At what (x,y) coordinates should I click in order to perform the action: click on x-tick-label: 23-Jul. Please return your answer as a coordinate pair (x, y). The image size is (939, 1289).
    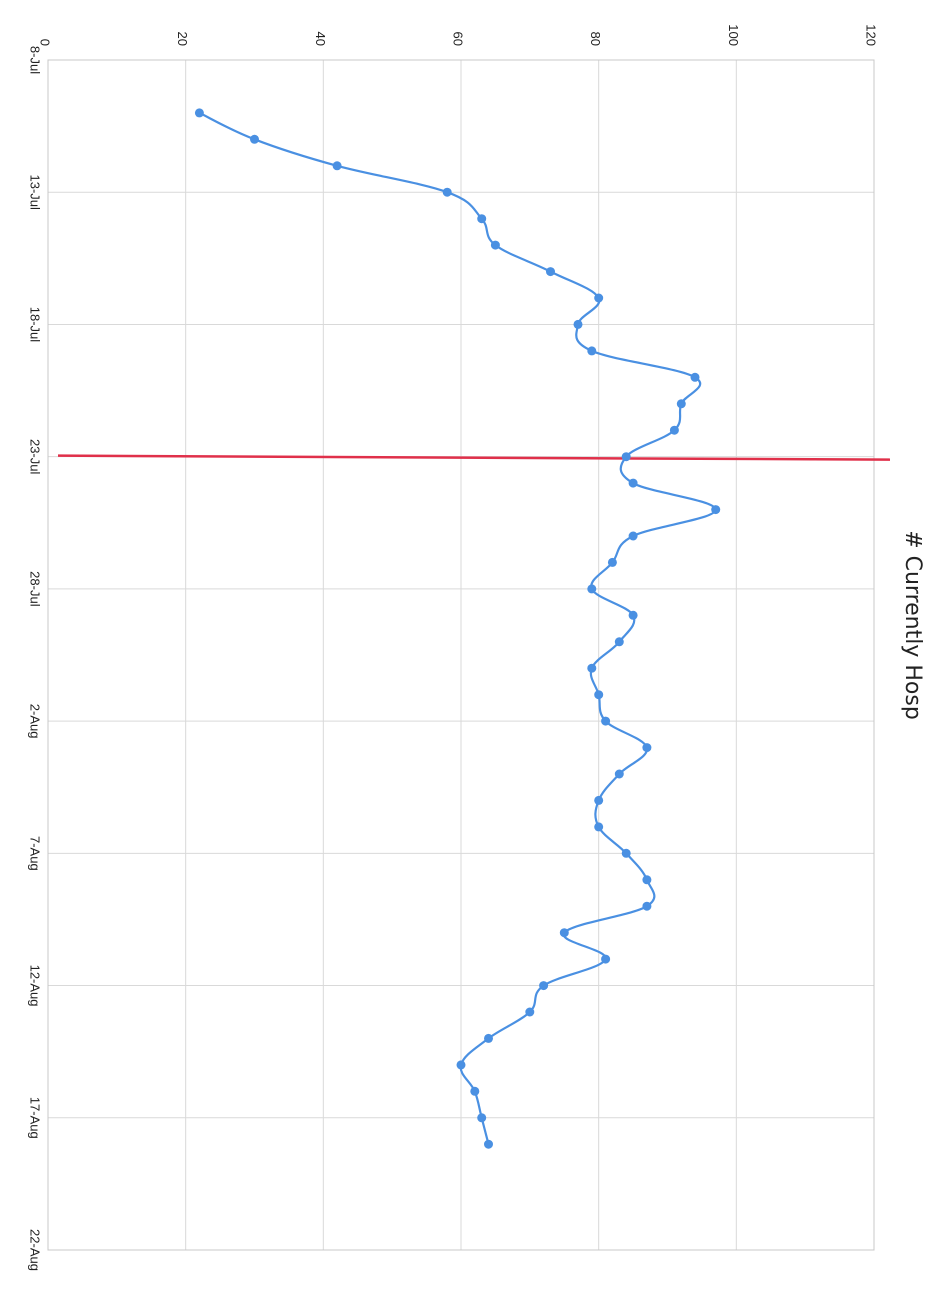
    Looking at the image, I should click on (35, 457).